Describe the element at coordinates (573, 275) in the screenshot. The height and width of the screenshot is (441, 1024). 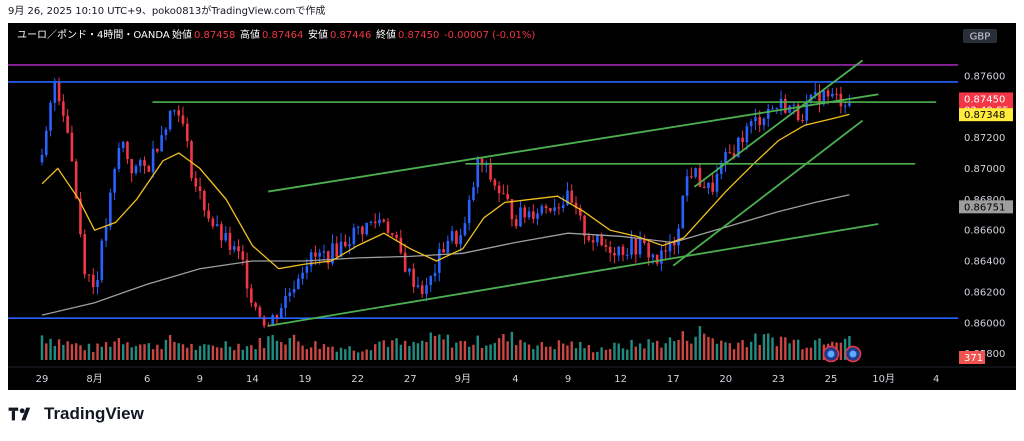
I see `channel-lower-trendline` at that location.